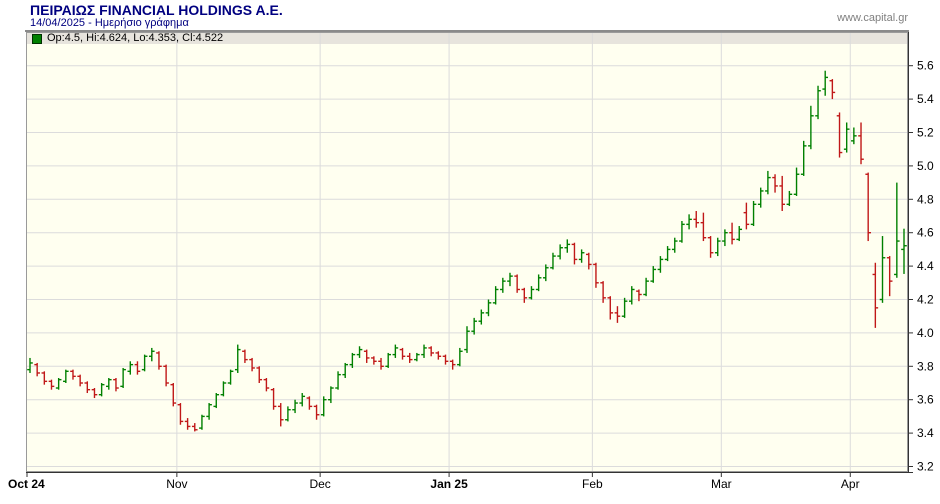  I want to click on legend-strip-background, so click(467, 38).